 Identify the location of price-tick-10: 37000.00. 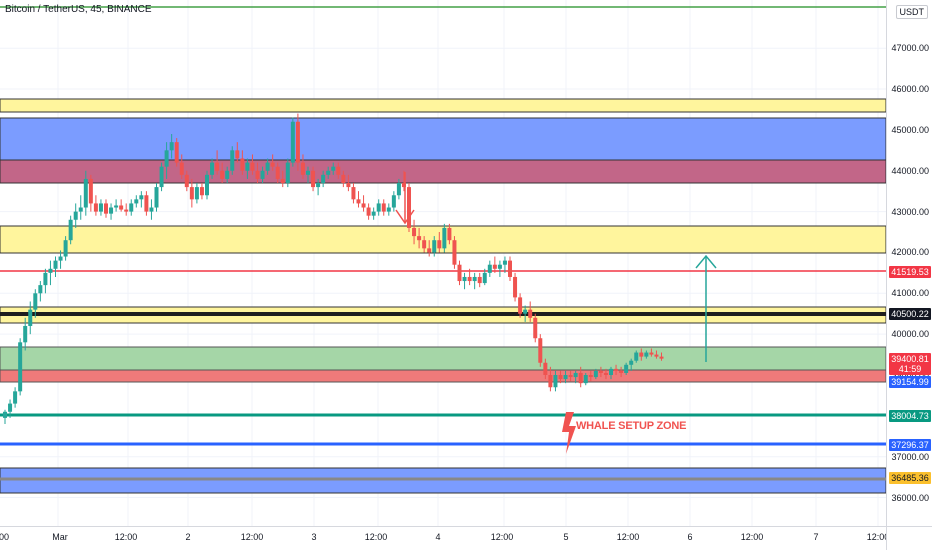
(910, 456).